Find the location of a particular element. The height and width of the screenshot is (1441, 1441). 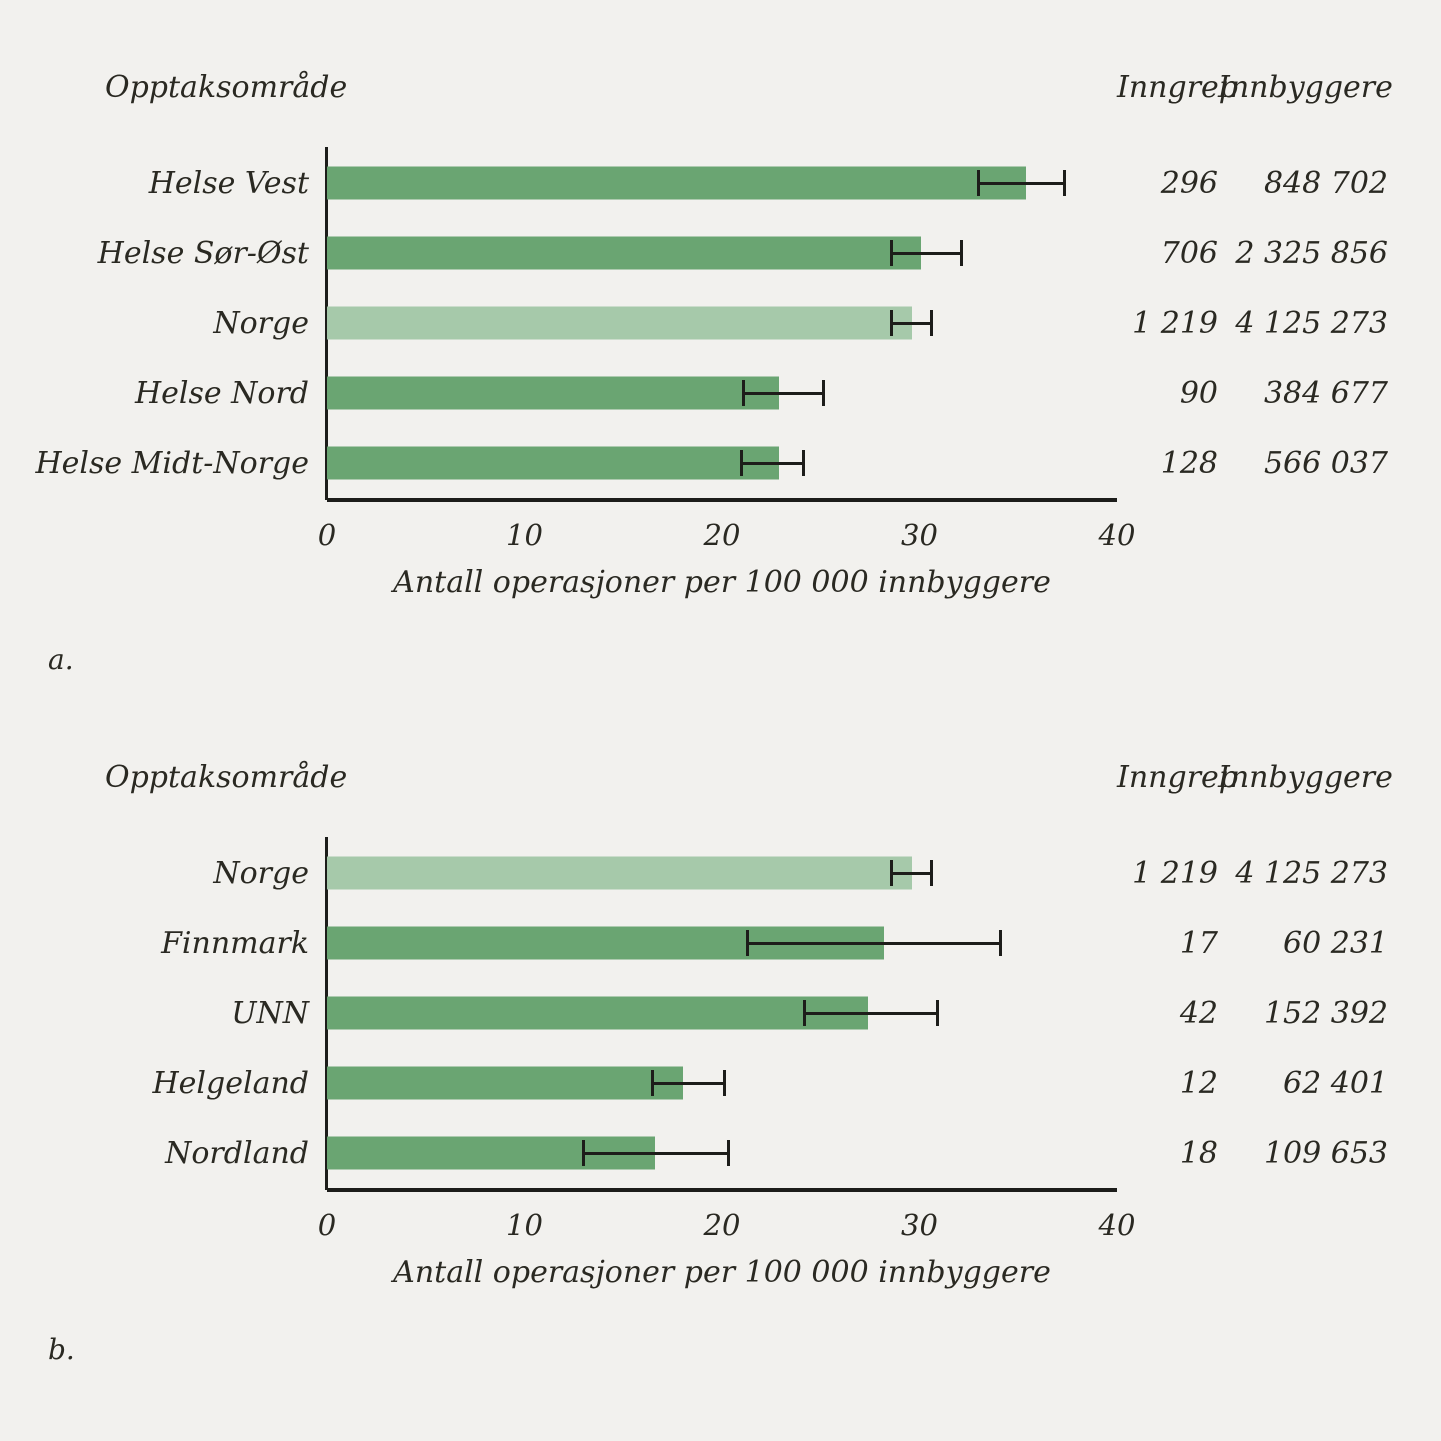

bar-row: Finnmark 17 60 231 is located at coordinates (694, 943).